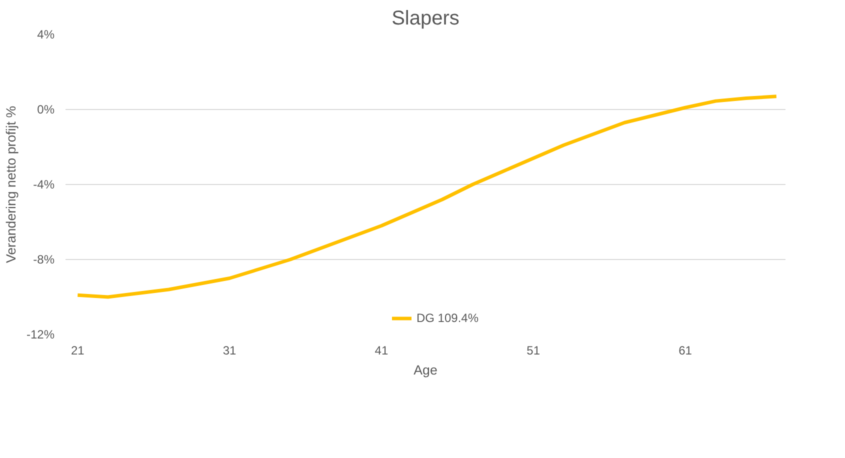  What do you see at coordinates (447, 318) in the screenshot?
I see `legend-label: DG 109.4%` at bounding box center [447, 318].